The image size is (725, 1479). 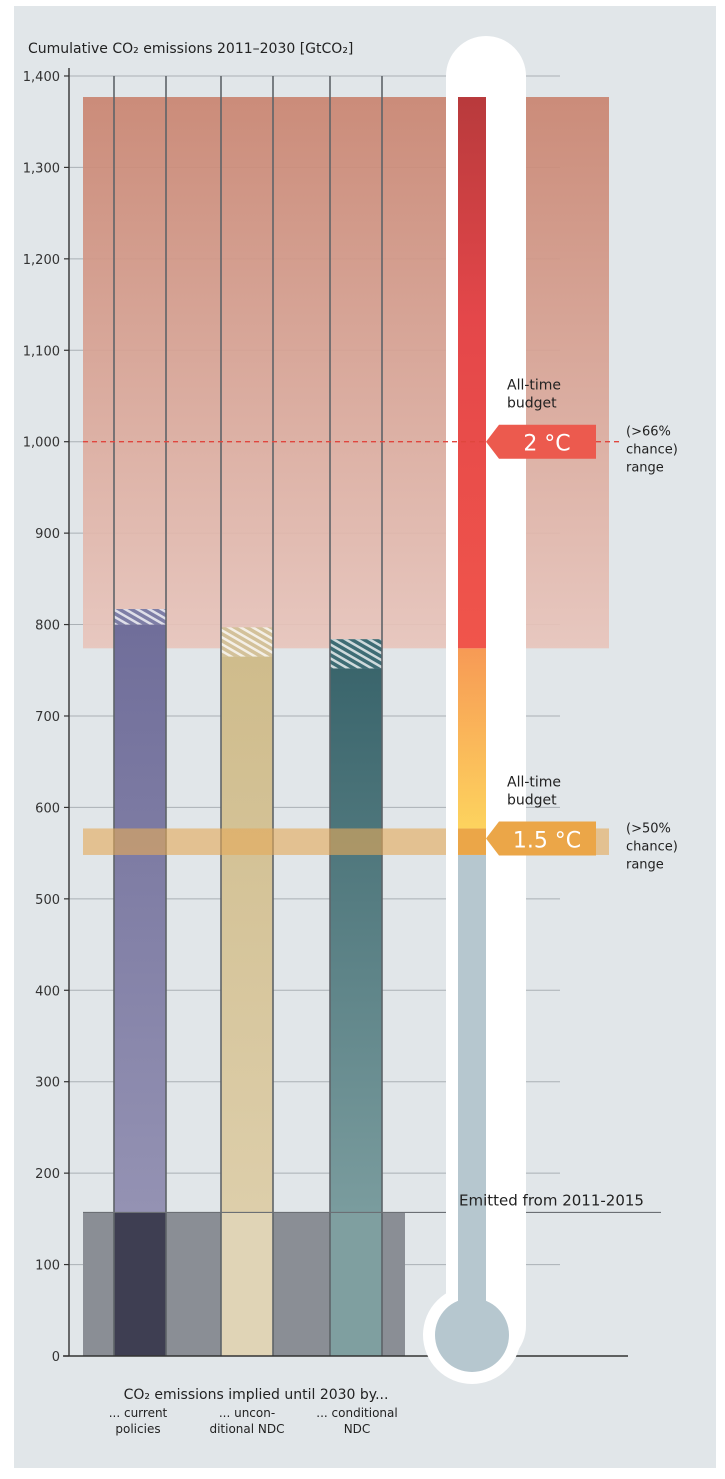 What do you see at coordinates (140, 1284) in the screenshot?
I see `bar-1-emitted-part` at bounding box center [140, 1284].